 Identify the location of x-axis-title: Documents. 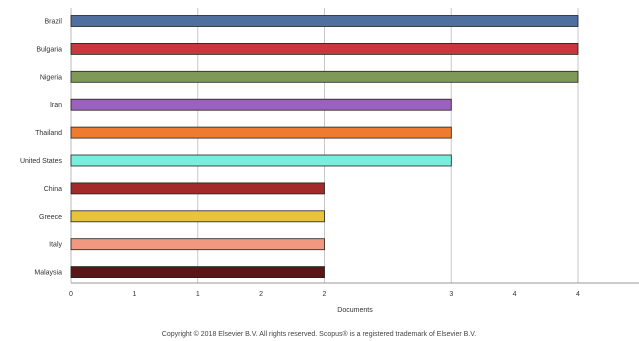
(355, 310).